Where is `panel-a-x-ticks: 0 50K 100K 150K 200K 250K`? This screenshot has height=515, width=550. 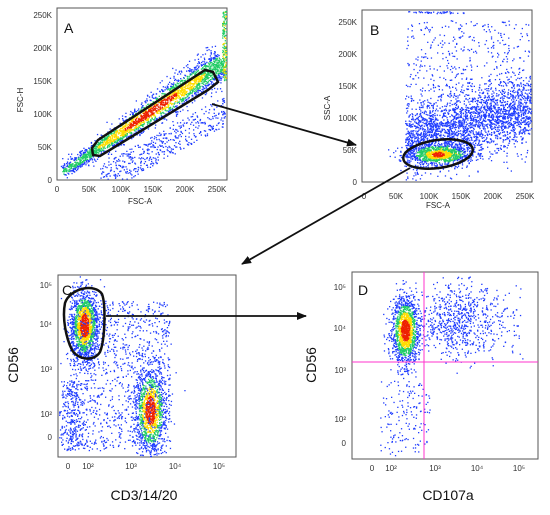 panel-a-x-ticks: 0 50K 100K 150K 200K 250K is located at coordinates (141, 189).